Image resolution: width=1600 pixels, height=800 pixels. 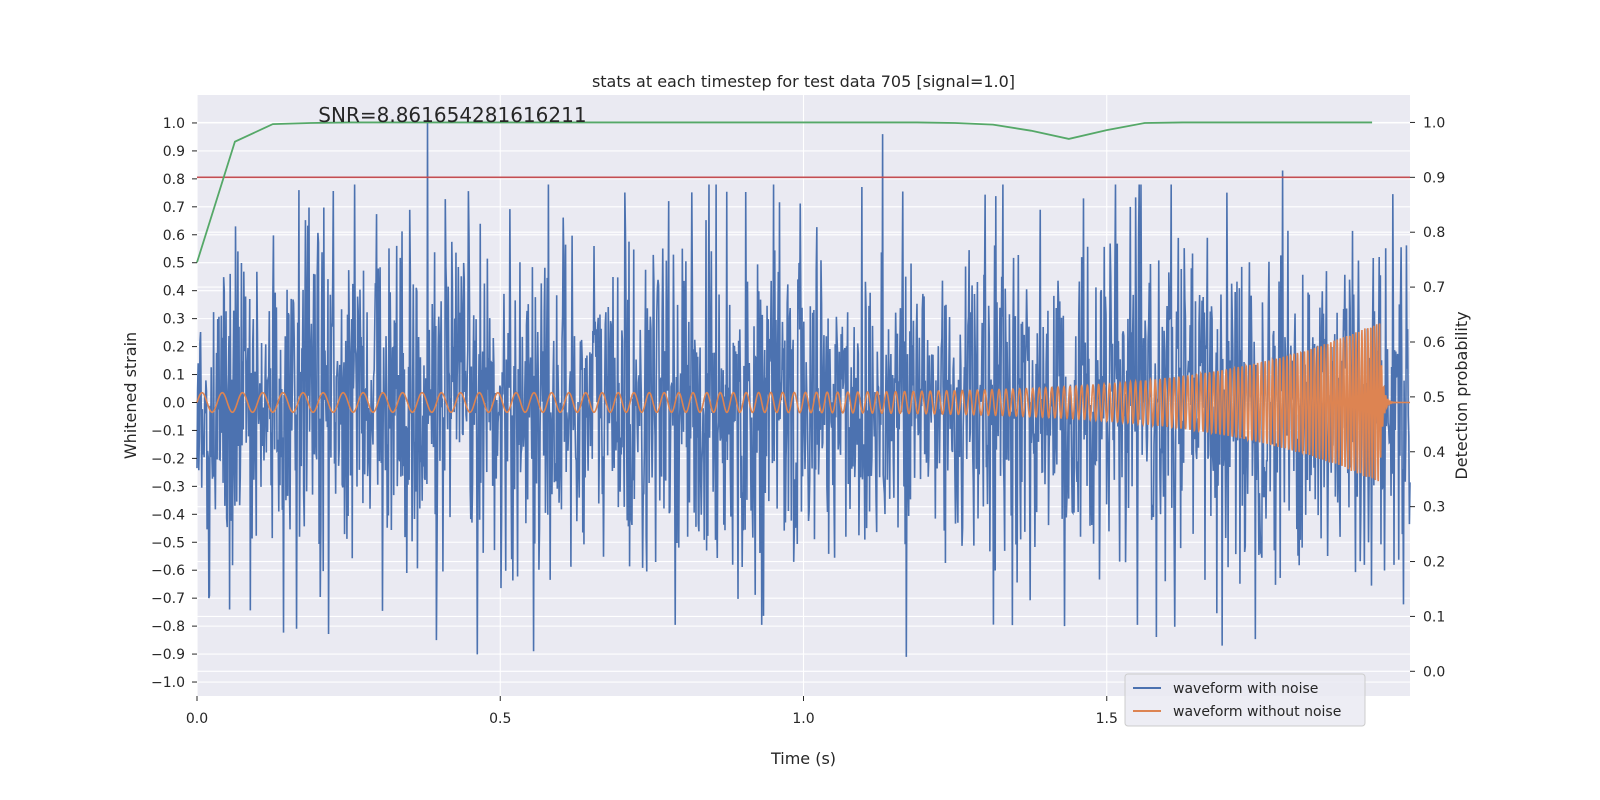 What do you see at coordinates (168, 543) in the screenshot?
I see `left-tick-label: −0.5` at bounding box center [168, 543].